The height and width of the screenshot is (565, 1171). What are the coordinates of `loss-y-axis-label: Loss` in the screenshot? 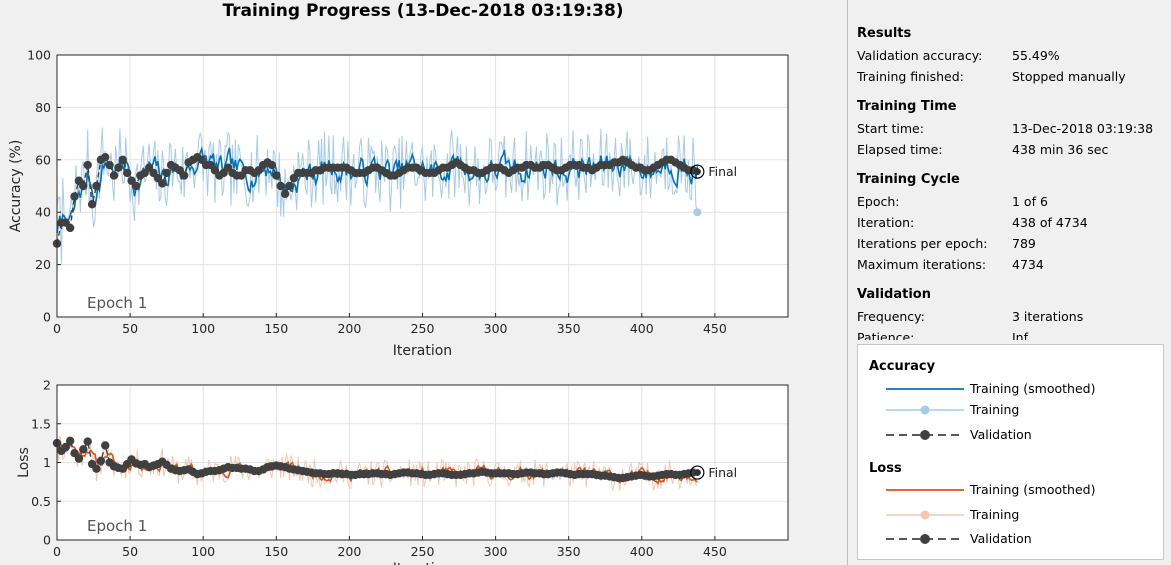 It's located at (24, 462).